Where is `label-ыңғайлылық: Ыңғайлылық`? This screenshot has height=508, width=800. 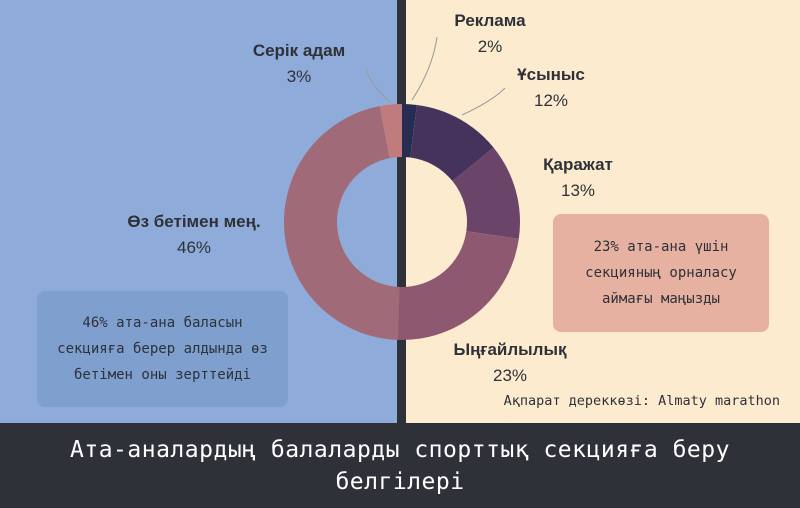 label-ыңғайлылық: Ыңғайлылық is located at coordinates (510, 349).